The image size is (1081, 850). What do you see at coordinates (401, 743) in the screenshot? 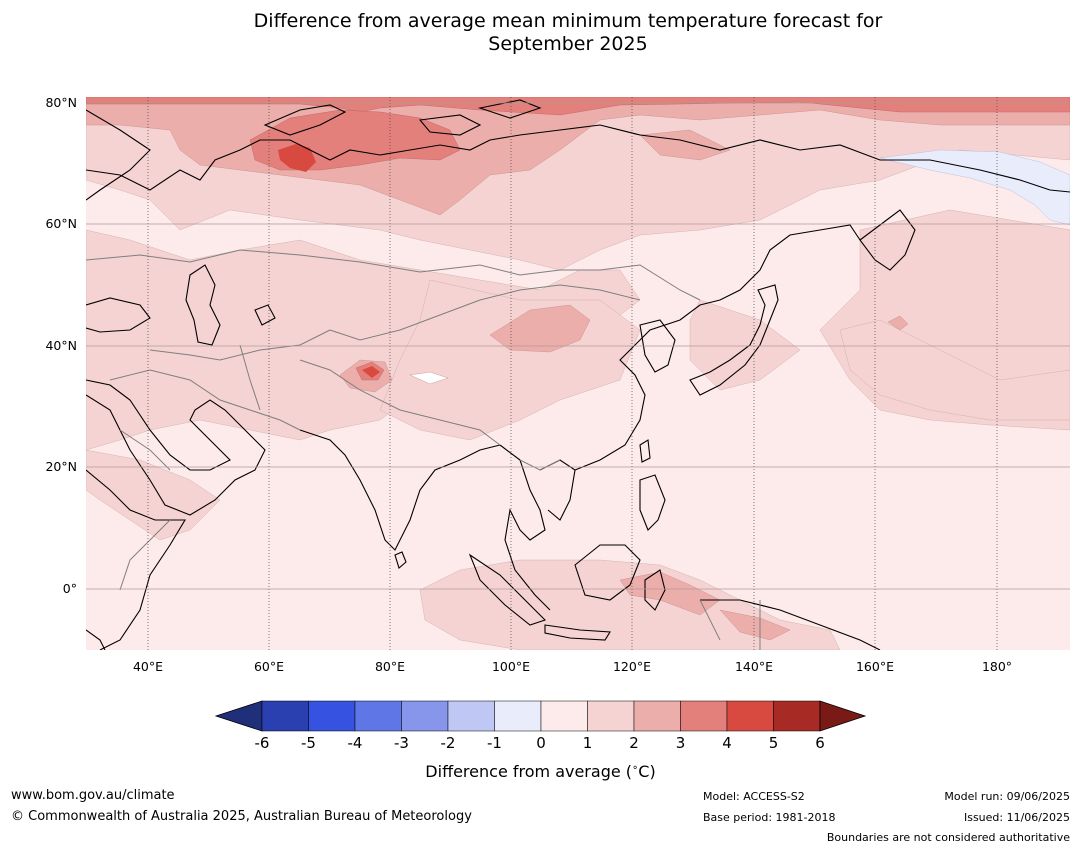
I see `colorbar-tick-label: -3` at bounding box center [401, 743].